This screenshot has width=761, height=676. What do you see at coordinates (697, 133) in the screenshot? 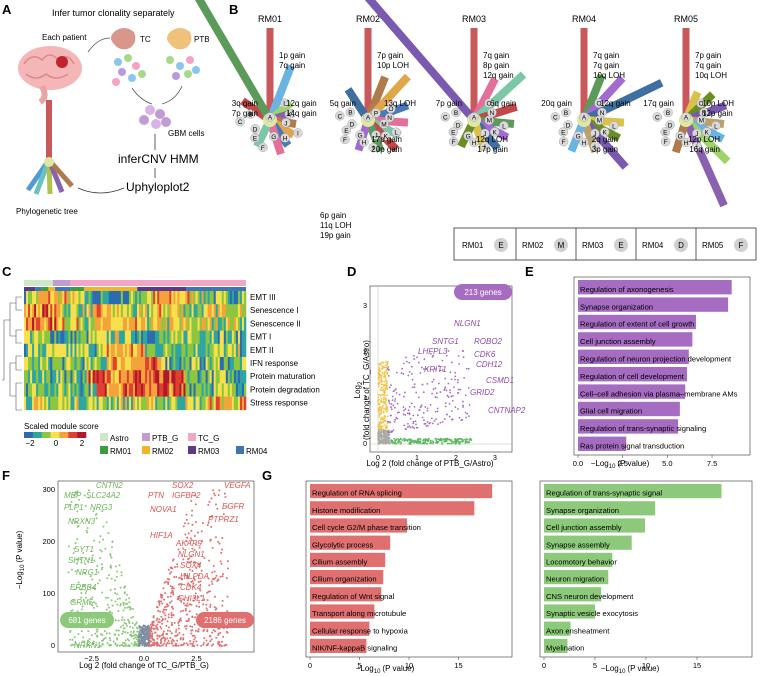
I see `clone-marker-rm05-J` at bounding box center [697, 133].